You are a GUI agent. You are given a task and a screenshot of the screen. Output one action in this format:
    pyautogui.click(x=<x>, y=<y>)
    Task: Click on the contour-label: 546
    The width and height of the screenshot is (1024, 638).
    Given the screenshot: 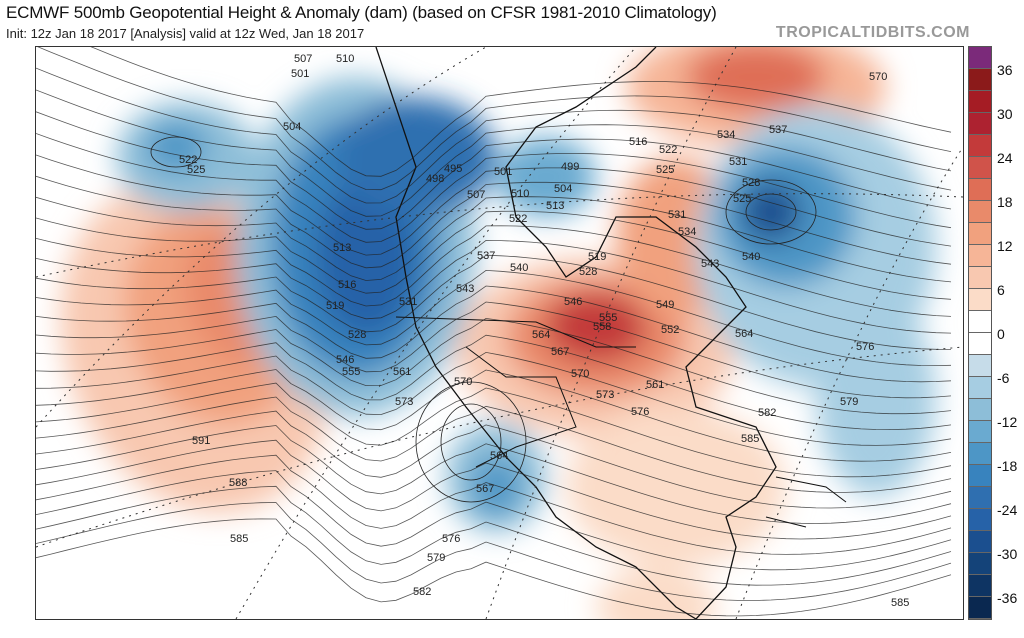 What is the action you would take?
    pyautogui.click(x=573, y=302)
    